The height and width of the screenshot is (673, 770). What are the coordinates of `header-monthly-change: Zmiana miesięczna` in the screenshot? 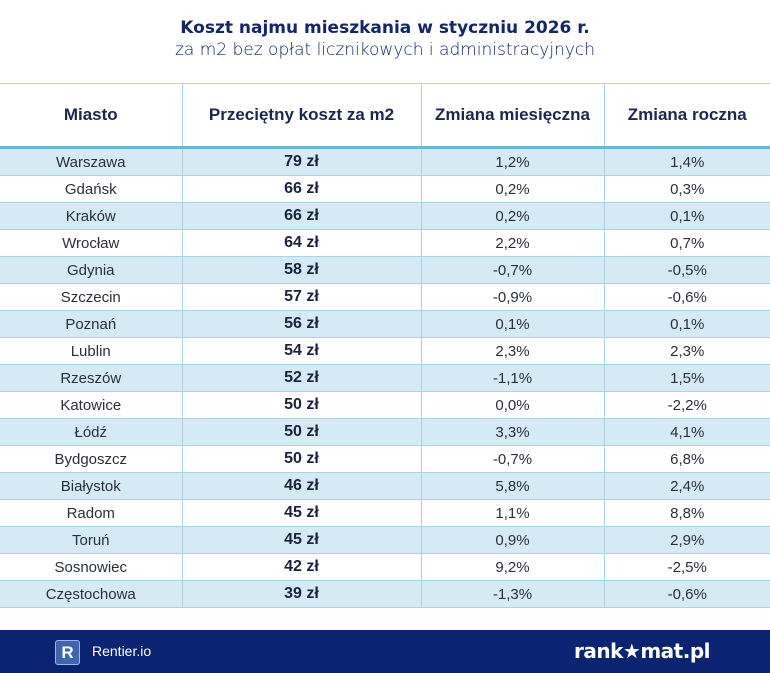 It's located at (513, 116).